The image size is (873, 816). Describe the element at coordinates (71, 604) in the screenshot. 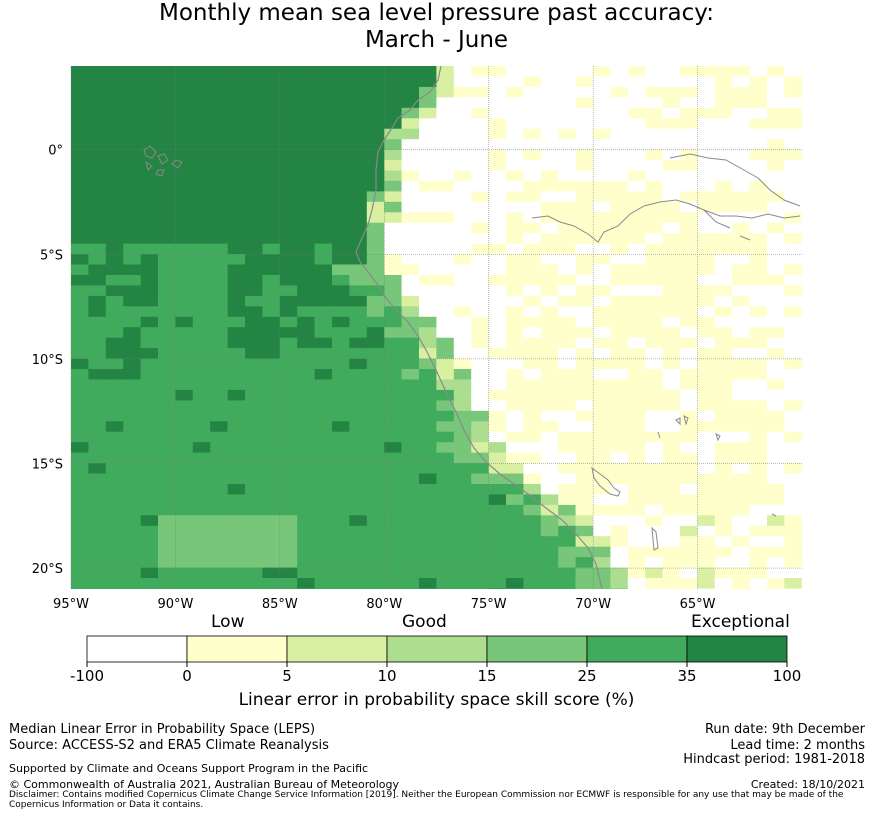

I see `longitude-label: 95°W` at that location.